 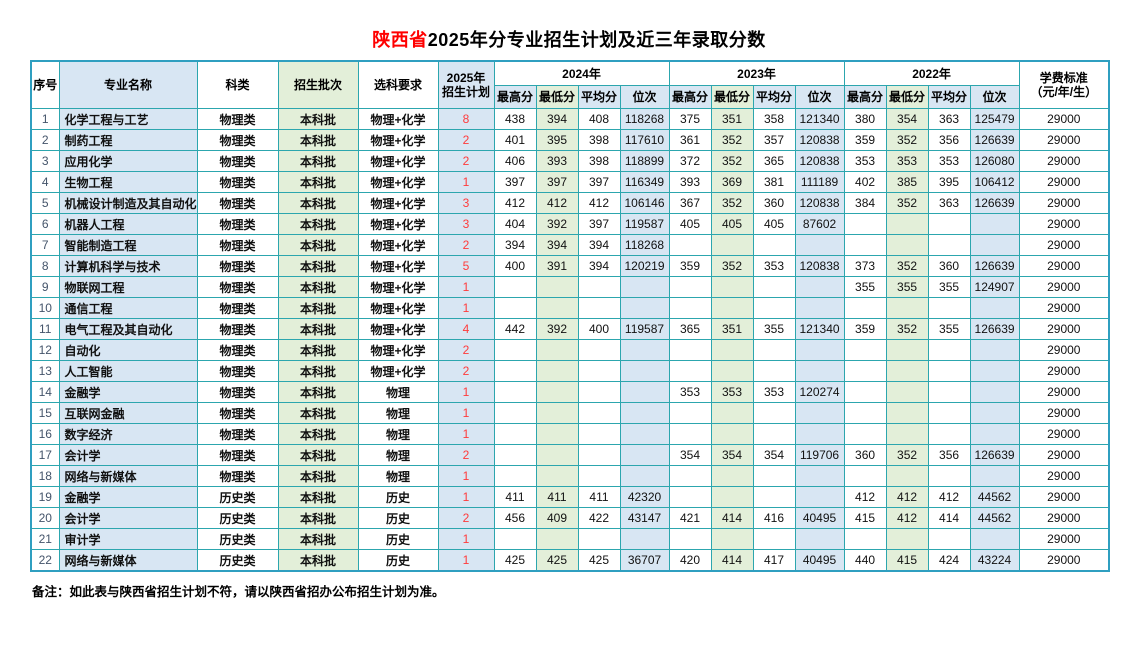 I want to click on cell-max-2022: 384, so click(x=865, y=203).